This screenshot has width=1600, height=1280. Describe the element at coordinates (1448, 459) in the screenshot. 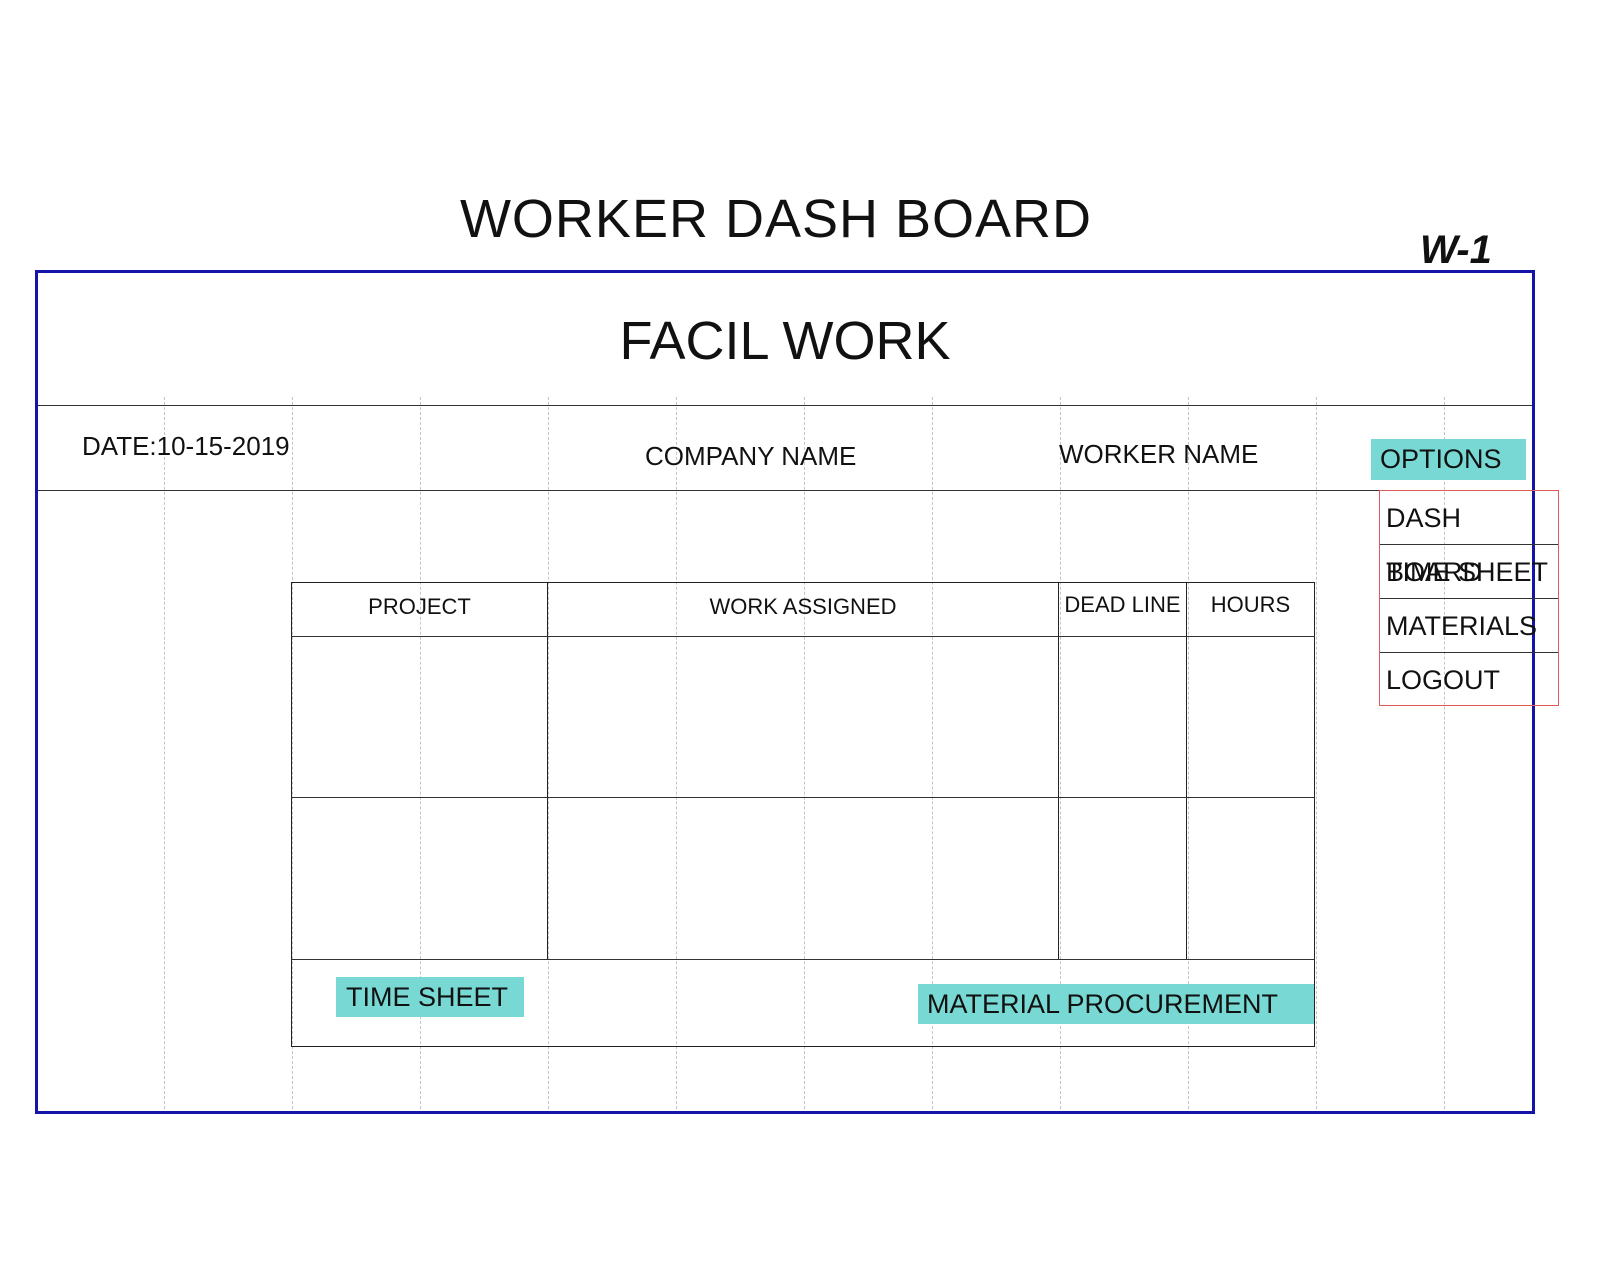

I see `options-button: OPTIONS` at that location.